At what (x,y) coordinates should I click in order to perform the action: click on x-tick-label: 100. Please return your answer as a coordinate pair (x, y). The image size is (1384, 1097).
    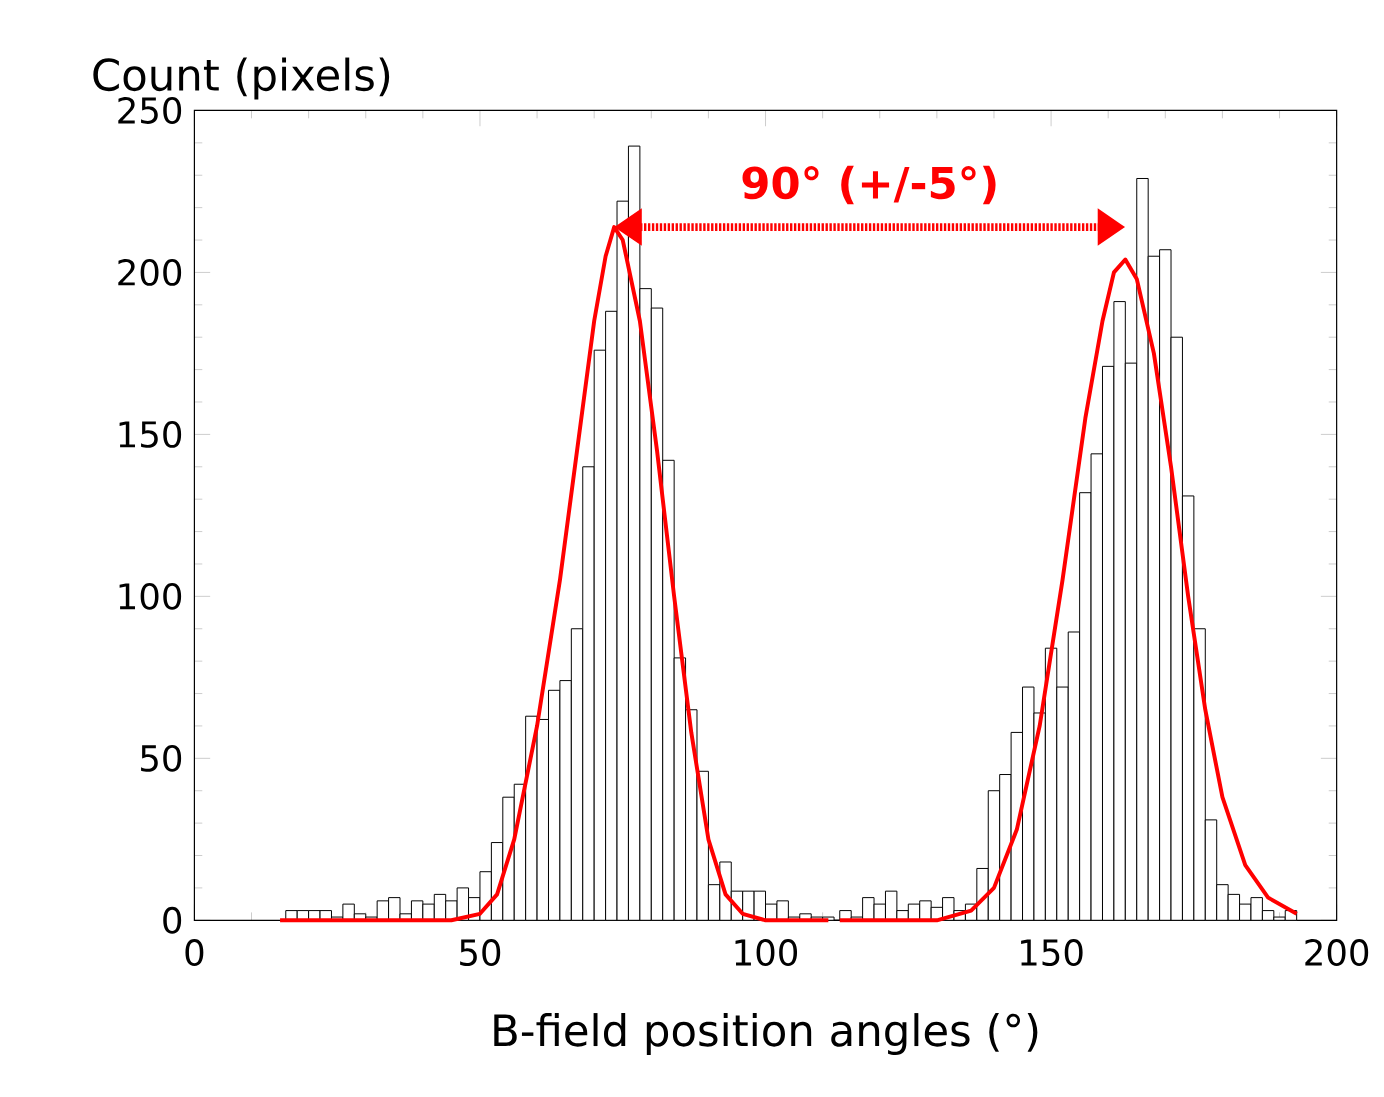
    Looking at the image, I should click on (766, 953).